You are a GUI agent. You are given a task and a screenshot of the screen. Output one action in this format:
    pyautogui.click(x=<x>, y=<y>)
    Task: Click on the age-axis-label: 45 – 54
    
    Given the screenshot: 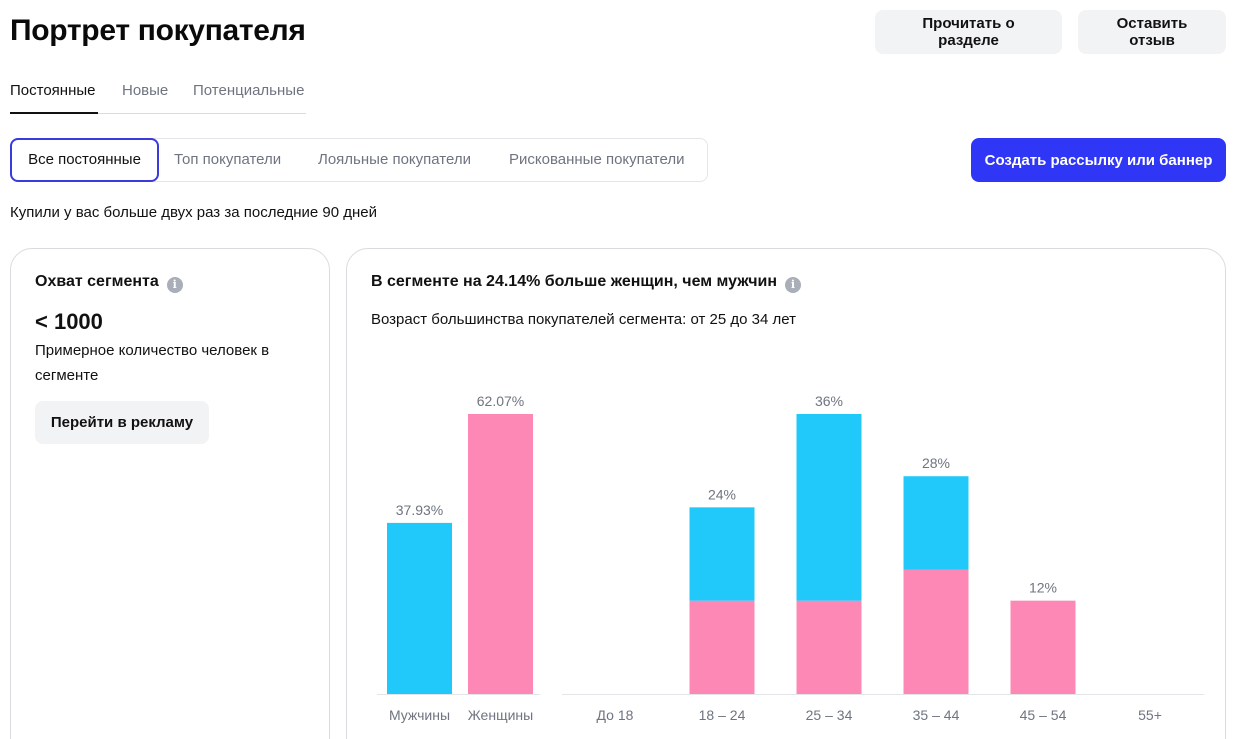 What is the action you would take?
    pyautogui.click(x=1043, y=715)
    